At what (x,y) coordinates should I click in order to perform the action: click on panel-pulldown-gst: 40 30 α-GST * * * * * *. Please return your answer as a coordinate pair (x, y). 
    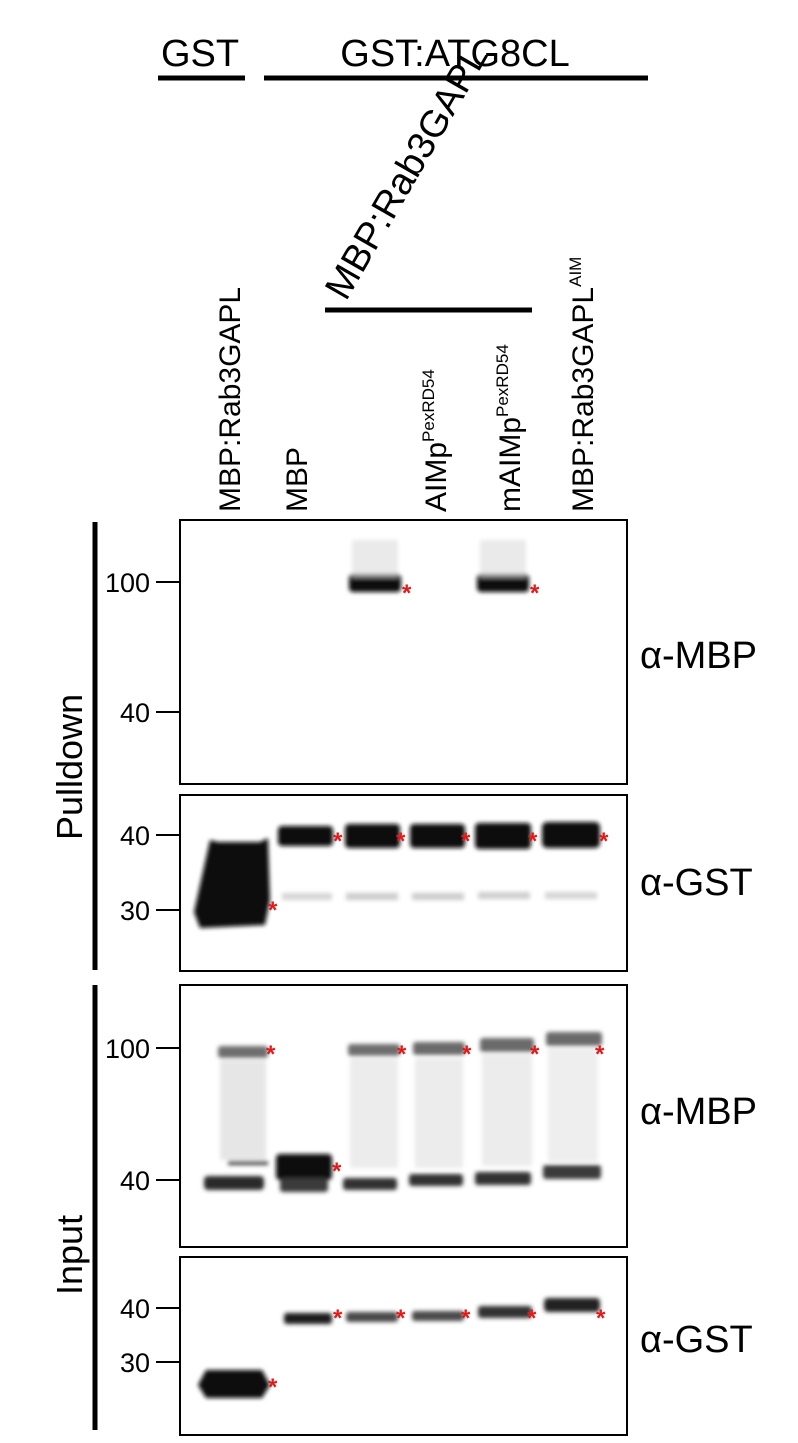
    Looking at the image, I should click on (436, 874).